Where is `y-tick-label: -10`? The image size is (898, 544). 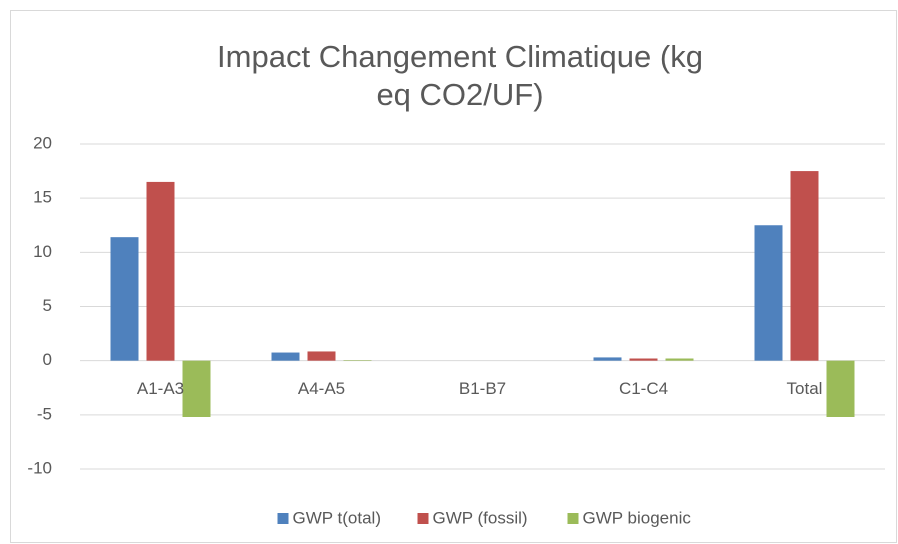 y-tick-label: -10 is located at coordinates (39, 467).